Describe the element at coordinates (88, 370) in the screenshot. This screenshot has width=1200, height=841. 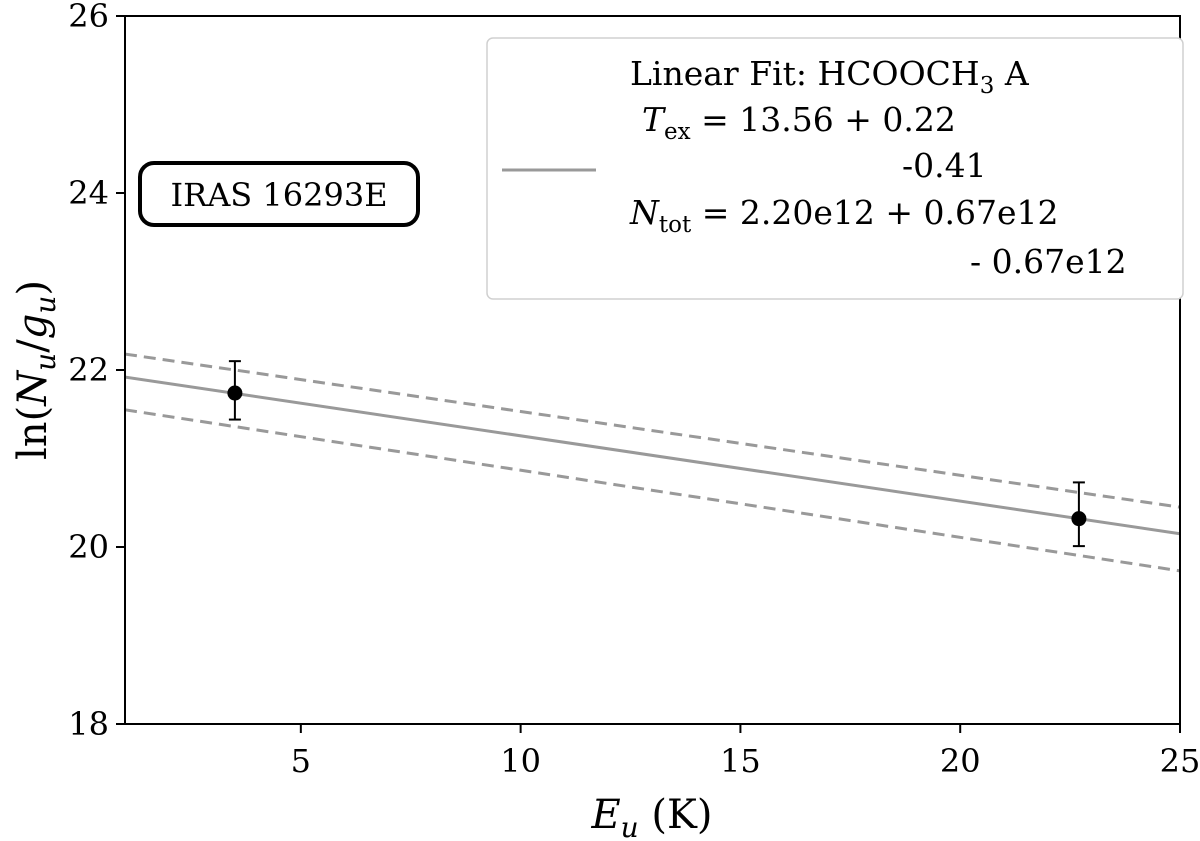
I see `y-tick-label-22: 22` at that location.